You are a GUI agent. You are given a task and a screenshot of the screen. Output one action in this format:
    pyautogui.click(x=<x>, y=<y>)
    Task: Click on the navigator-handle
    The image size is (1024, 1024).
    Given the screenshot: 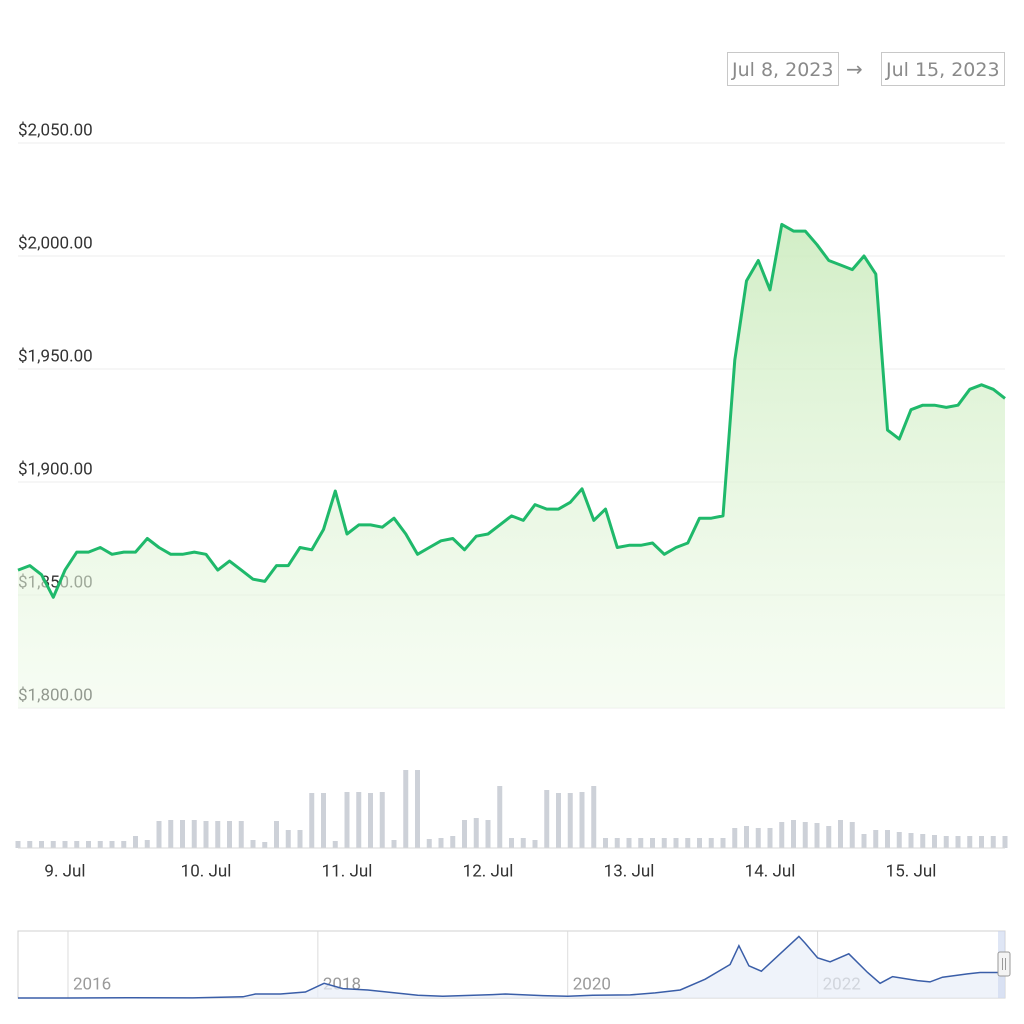 What is the action you would take?
    pyautogui.click(x=1004, y=964)
    